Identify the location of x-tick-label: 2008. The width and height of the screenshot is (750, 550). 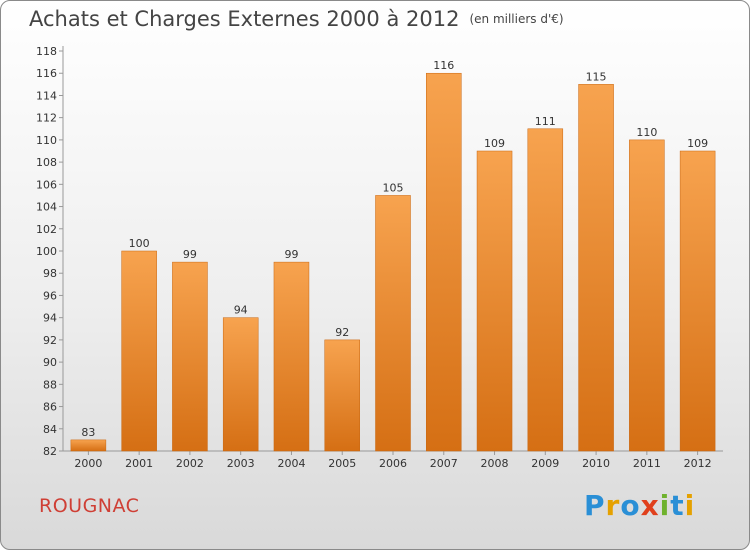
(495, 463).